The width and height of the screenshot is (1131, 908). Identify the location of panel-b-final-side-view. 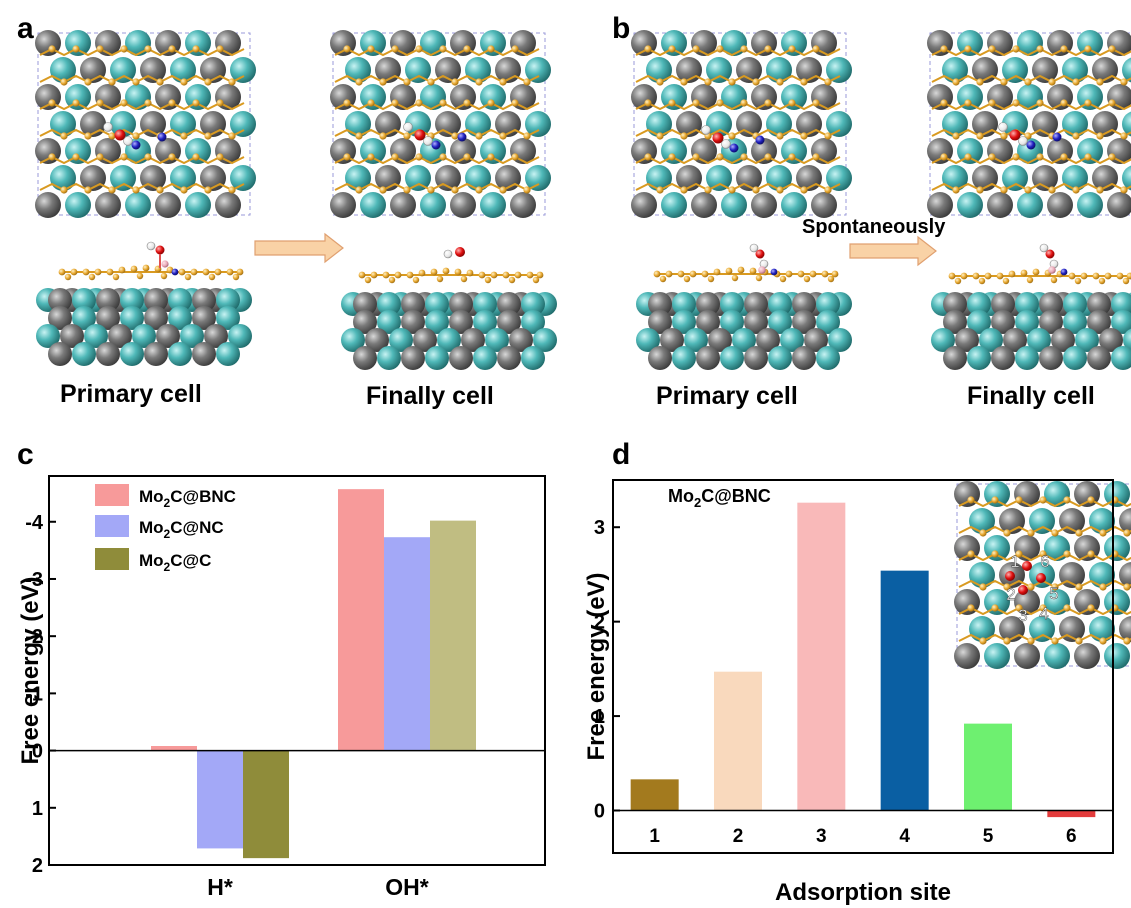
(1031, 306).